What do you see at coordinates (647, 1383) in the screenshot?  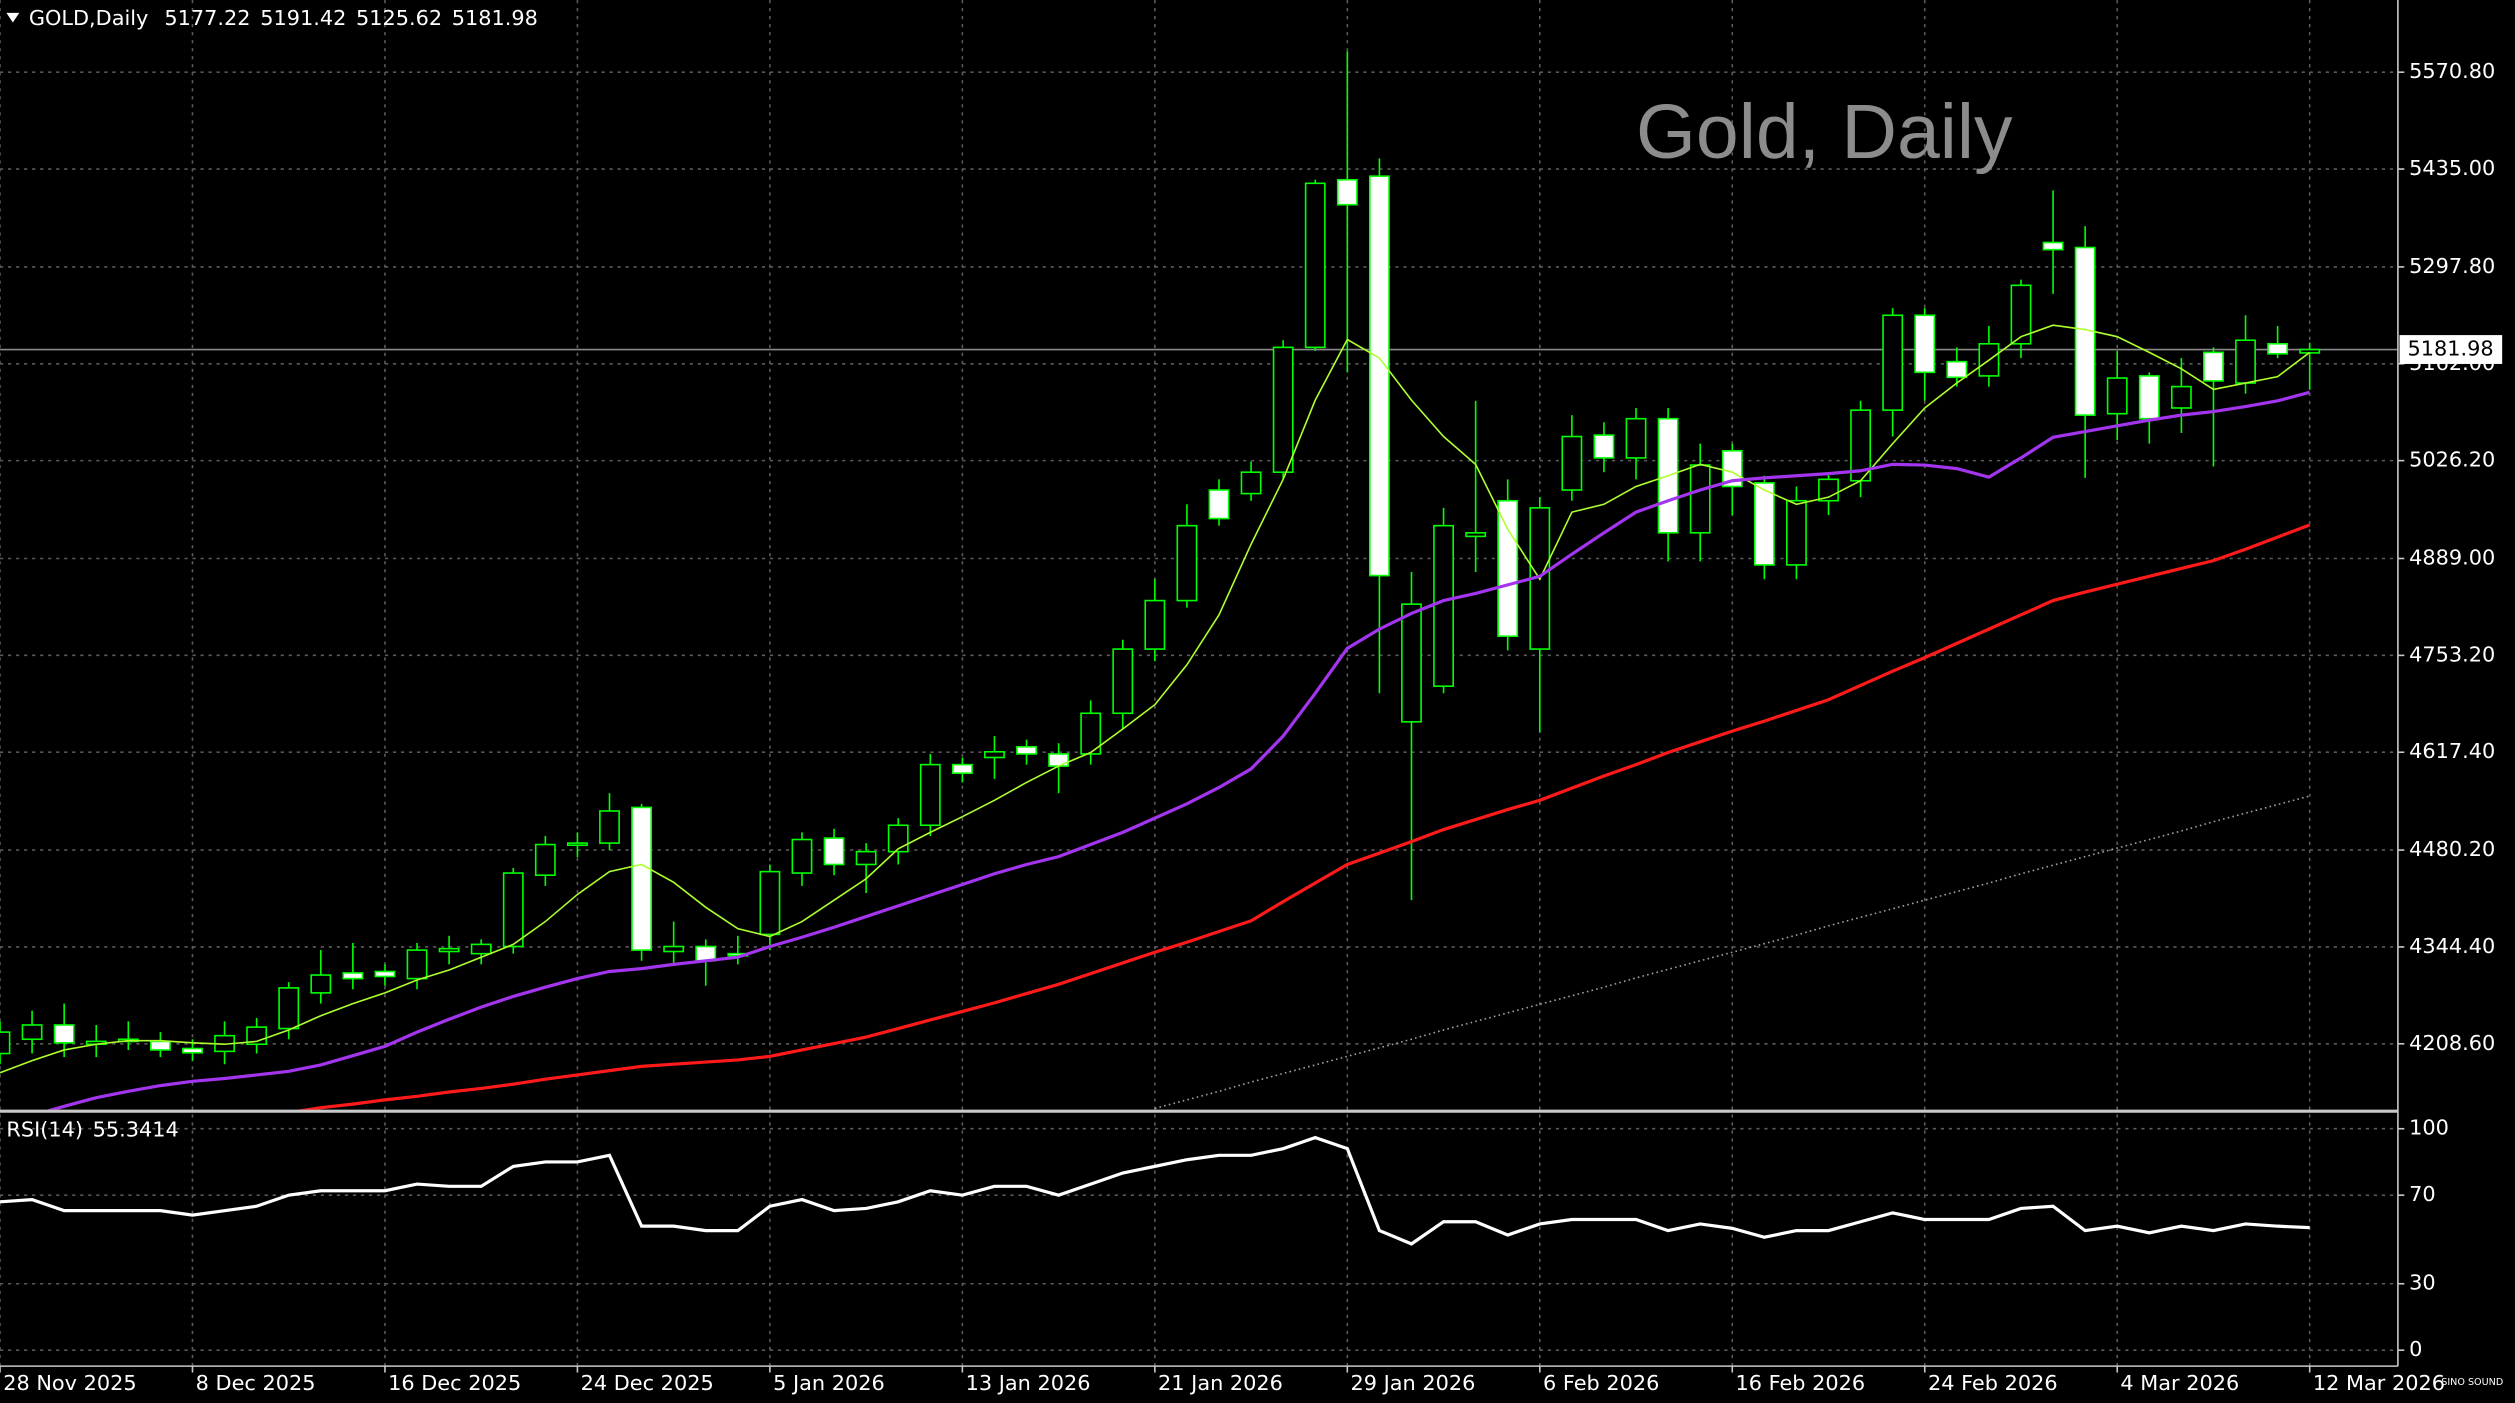 I see `x-tick-label: 24 Dec 2025` at bounding box center [647, 1383].